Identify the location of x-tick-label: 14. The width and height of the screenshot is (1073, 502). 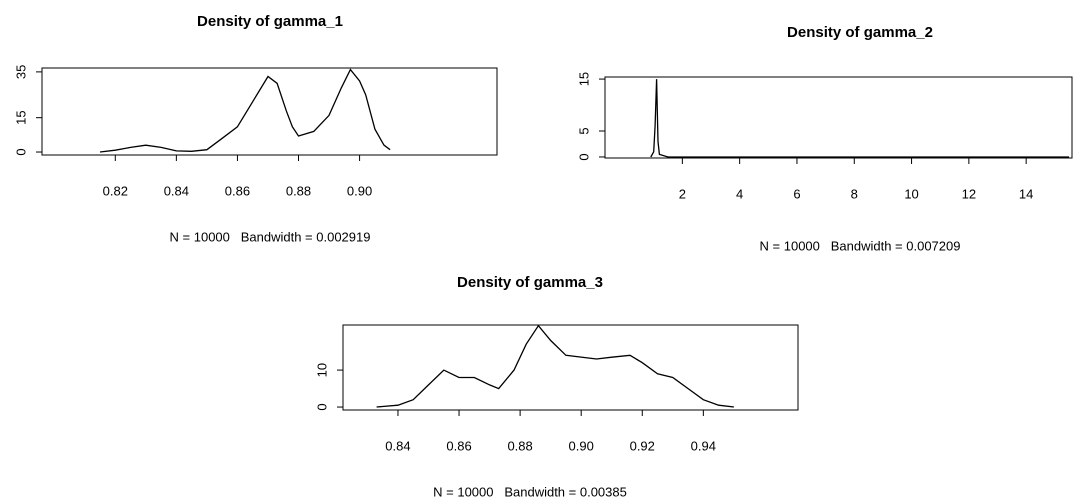
(1026, 193).